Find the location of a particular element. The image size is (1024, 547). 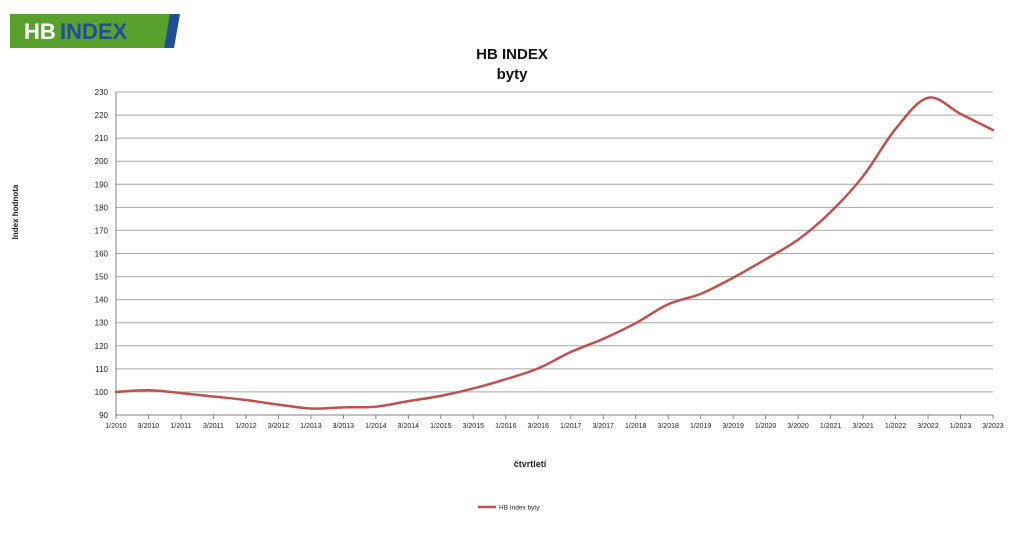

x-tick-label: 3/2021 is located at coordinates (863, 426).